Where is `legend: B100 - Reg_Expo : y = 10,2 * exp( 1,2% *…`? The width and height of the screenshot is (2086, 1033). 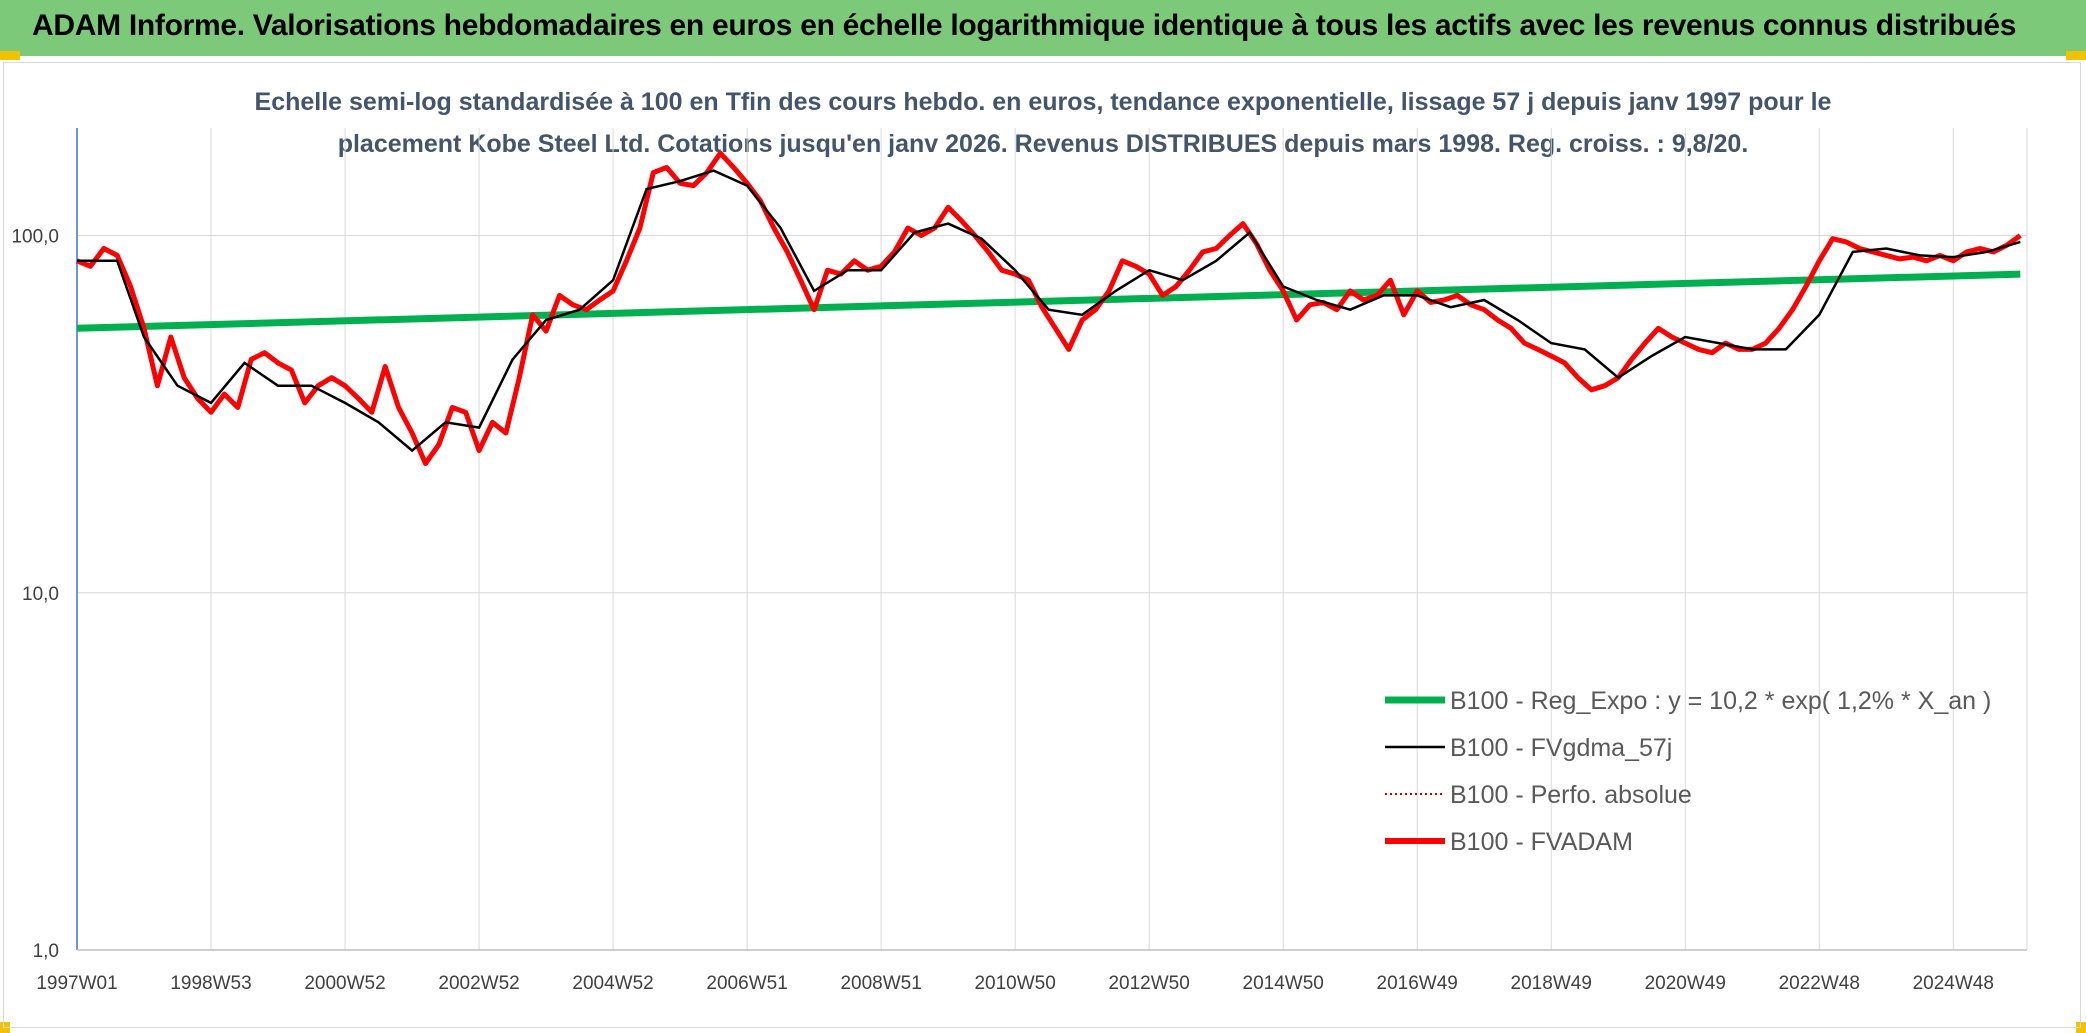
legend: B100 - Reg_Expo : y = 10,2 * exp( 1,2% *… is located at coordinates (1688, 771).